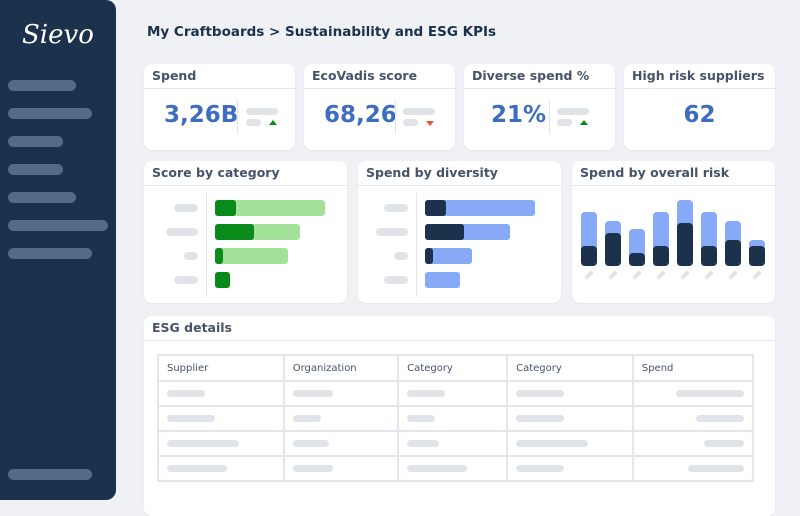  What do you see at coordinates (584, 122) in the screenshot?
I see `trend-up-icon` at bounding box center [584, 122].